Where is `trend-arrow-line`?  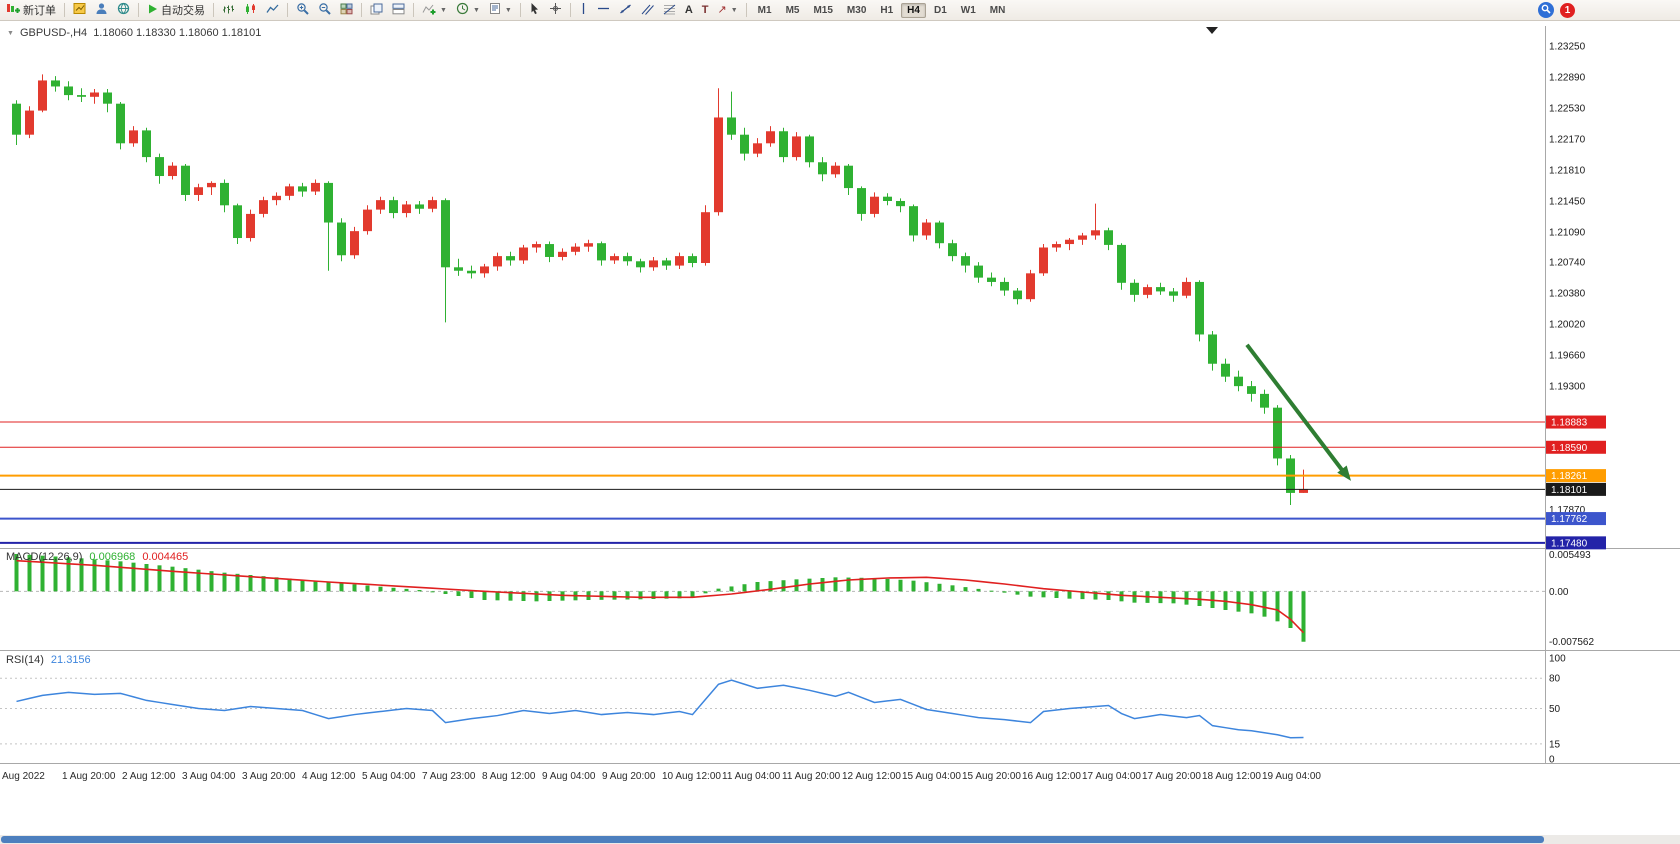
trend-arrow-line is located at coordinates (1296, 409).